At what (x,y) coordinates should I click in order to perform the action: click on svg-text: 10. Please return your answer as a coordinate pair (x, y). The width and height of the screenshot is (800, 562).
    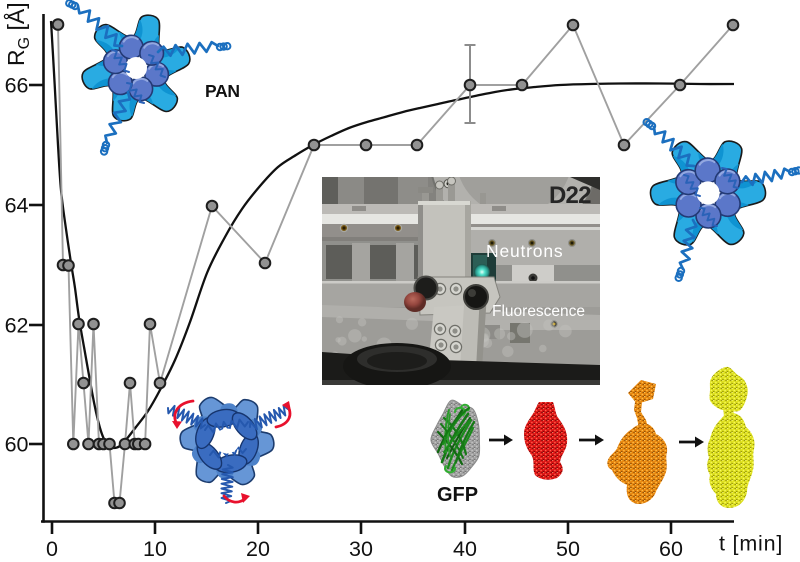
    Looking at the image, I should click on (155, 549).